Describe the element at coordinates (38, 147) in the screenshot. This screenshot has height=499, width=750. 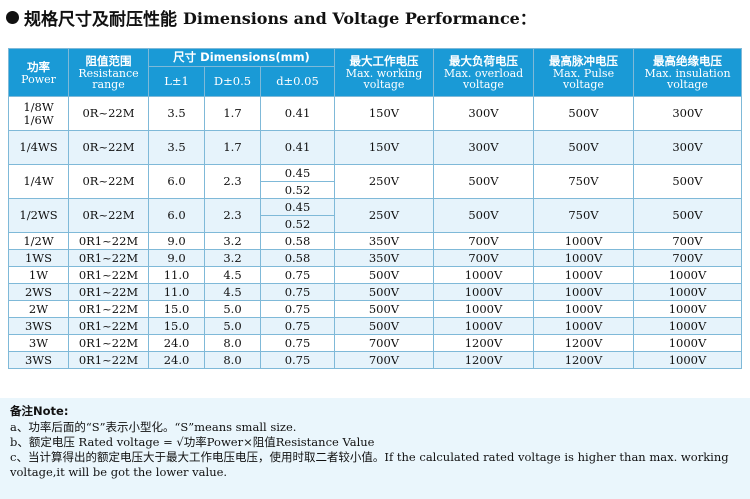
I see `cell-power: 1/4WS` at that location.